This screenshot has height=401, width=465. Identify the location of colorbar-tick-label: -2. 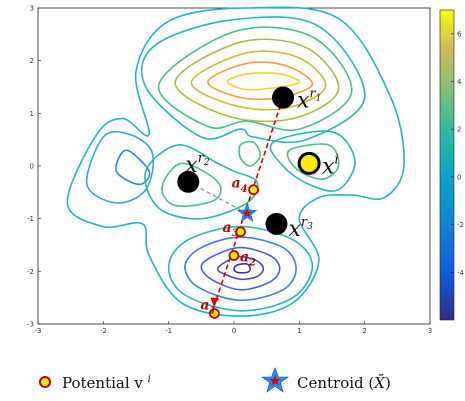
(460, 225).